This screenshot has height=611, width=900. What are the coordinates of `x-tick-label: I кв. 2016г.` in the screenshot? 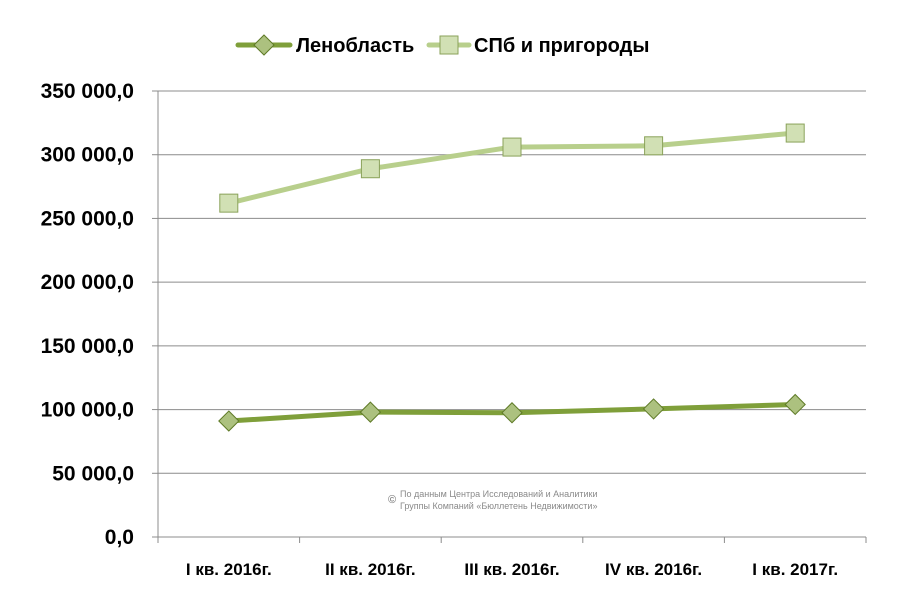 It's located at (229, 569).